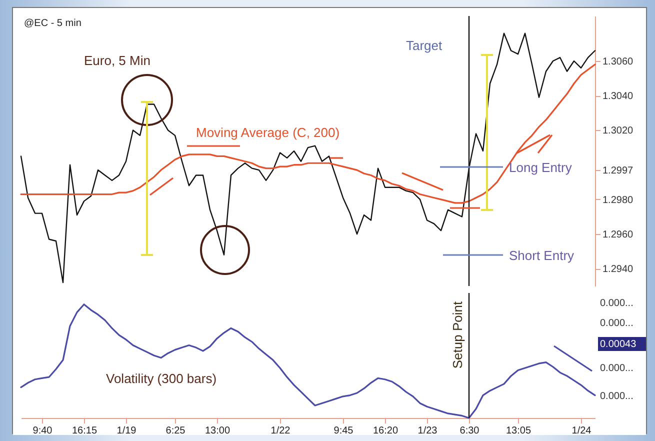 The width and height of the screenshot is (655, 441). Describe the element at coordinates (618, 235) in the screenshot. I see `y-tick-label: 1.2960` at that location.